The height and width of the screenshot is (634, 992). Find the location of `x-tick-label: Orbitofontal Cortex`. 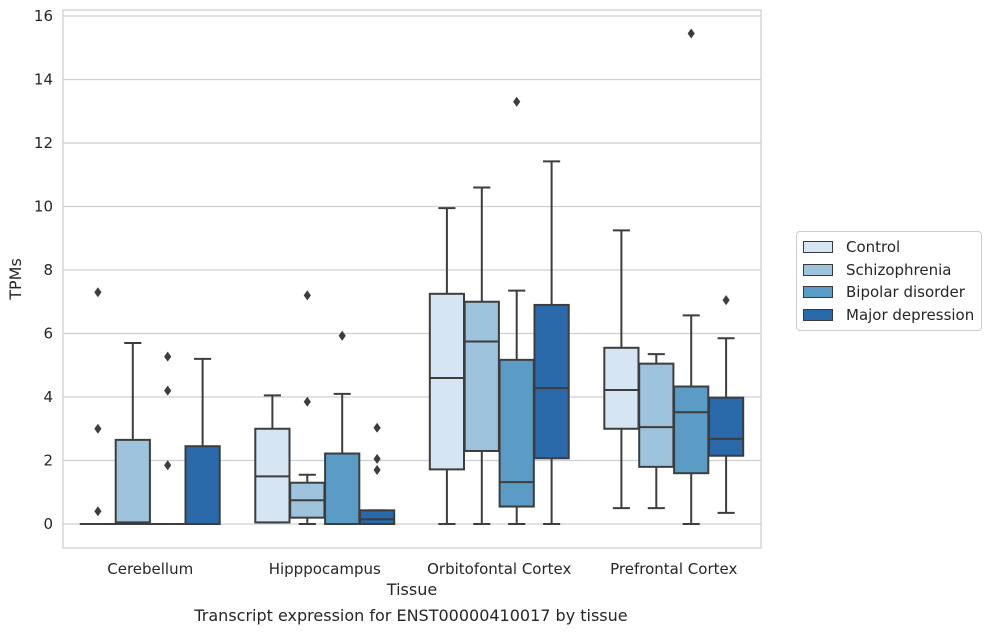

x-tick-label: Orbitofontal Cortex is located at coordinates (499, 569).